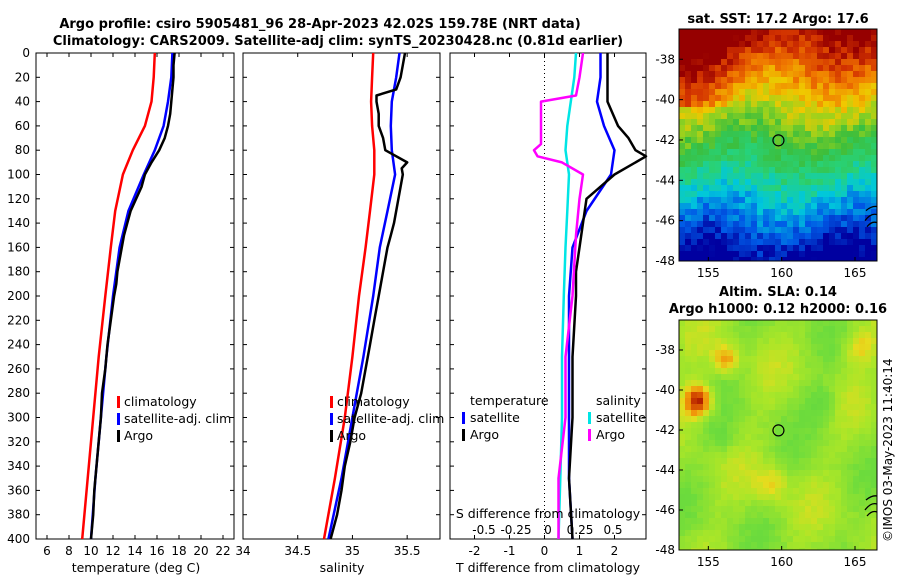 Image resolution: width=900 pixels, height=580 pixels. Describe the element at coordinates (18, 466) in the screenshot. I see `depth-tick-label: 340` at that location.